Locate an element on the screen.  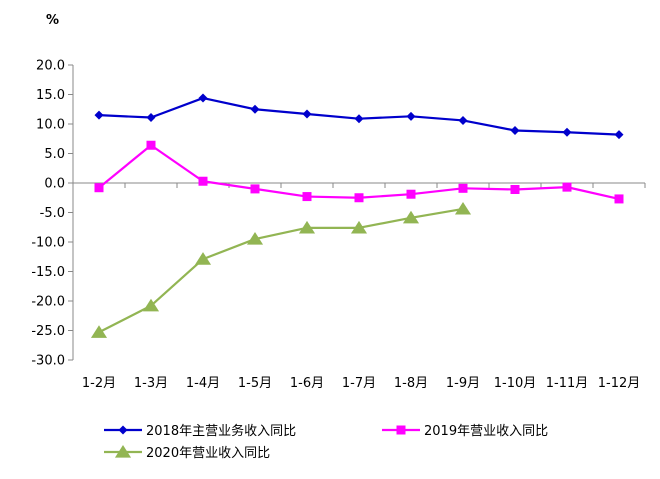
legend-label: 2020年营业收入同比 is located at coordinates (208, 453).